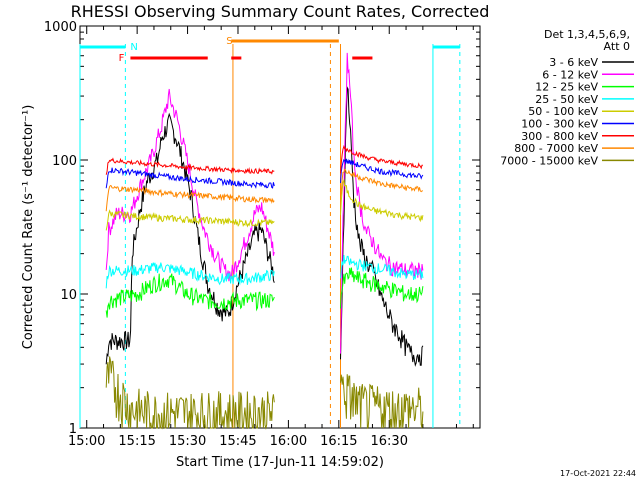 The width and height of the screenshot is (640, 480). What do you see at coordinates (280, 462) in the screenshot?
I see `x-axis-label: Start Time (17-Jun-11 14:59:02)` at bounding box center [280, 462].